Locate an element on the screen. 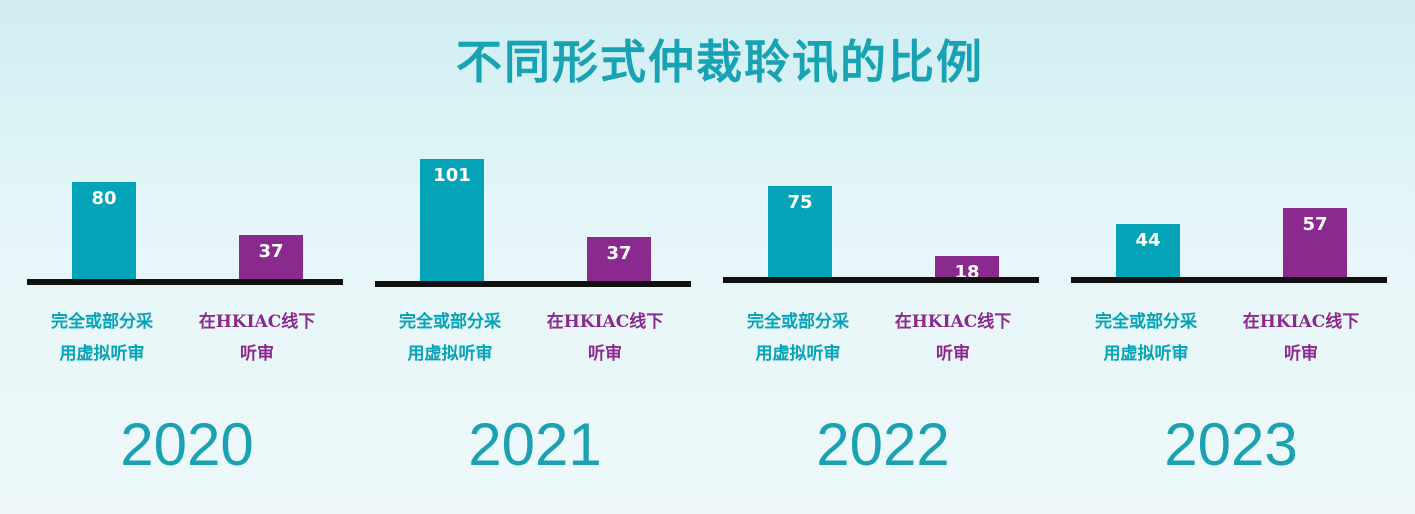 This screenshot has width=1415, height=514. bar-in-person: 57 is located at coordinates (1315, 243).